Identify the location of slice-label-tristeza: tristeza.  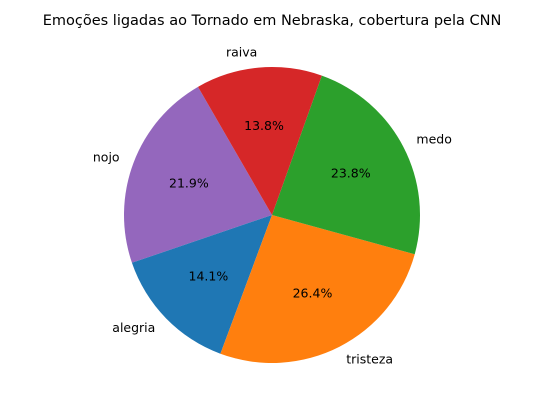
(369, 358).